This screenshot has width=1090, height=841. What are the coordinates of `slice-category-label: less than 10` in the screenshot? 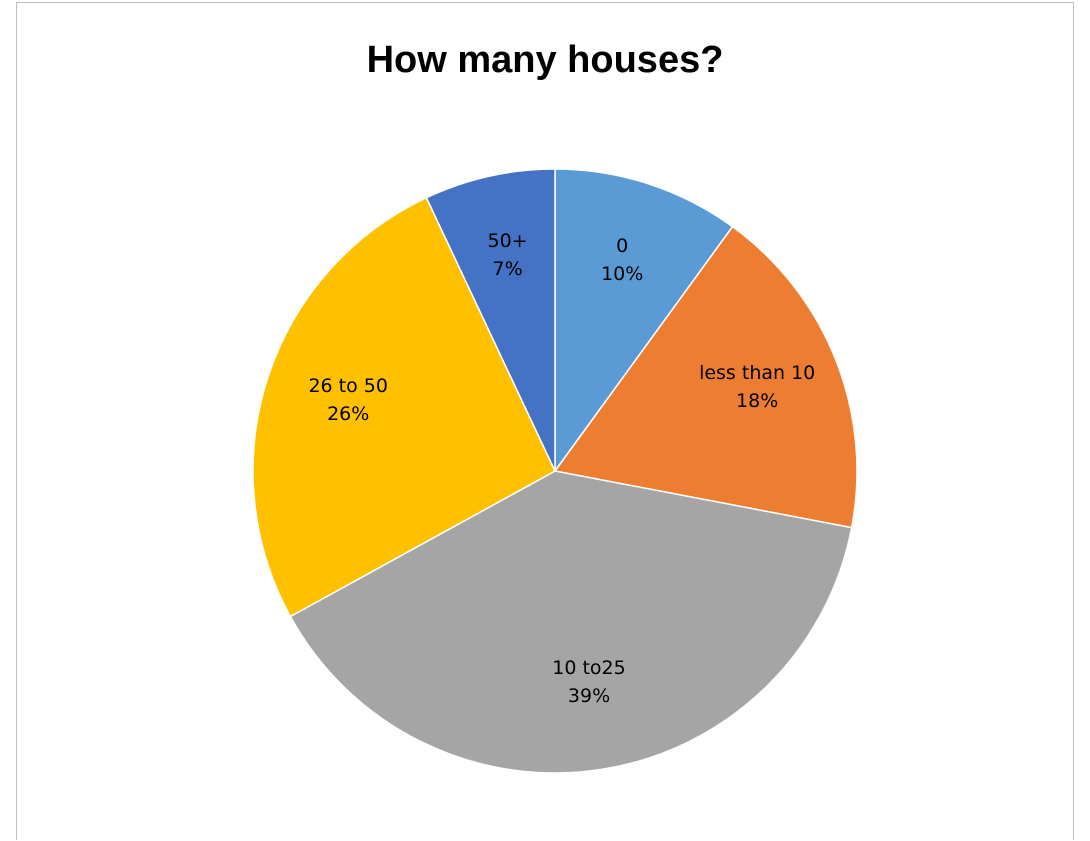 It's located at (757, 373).